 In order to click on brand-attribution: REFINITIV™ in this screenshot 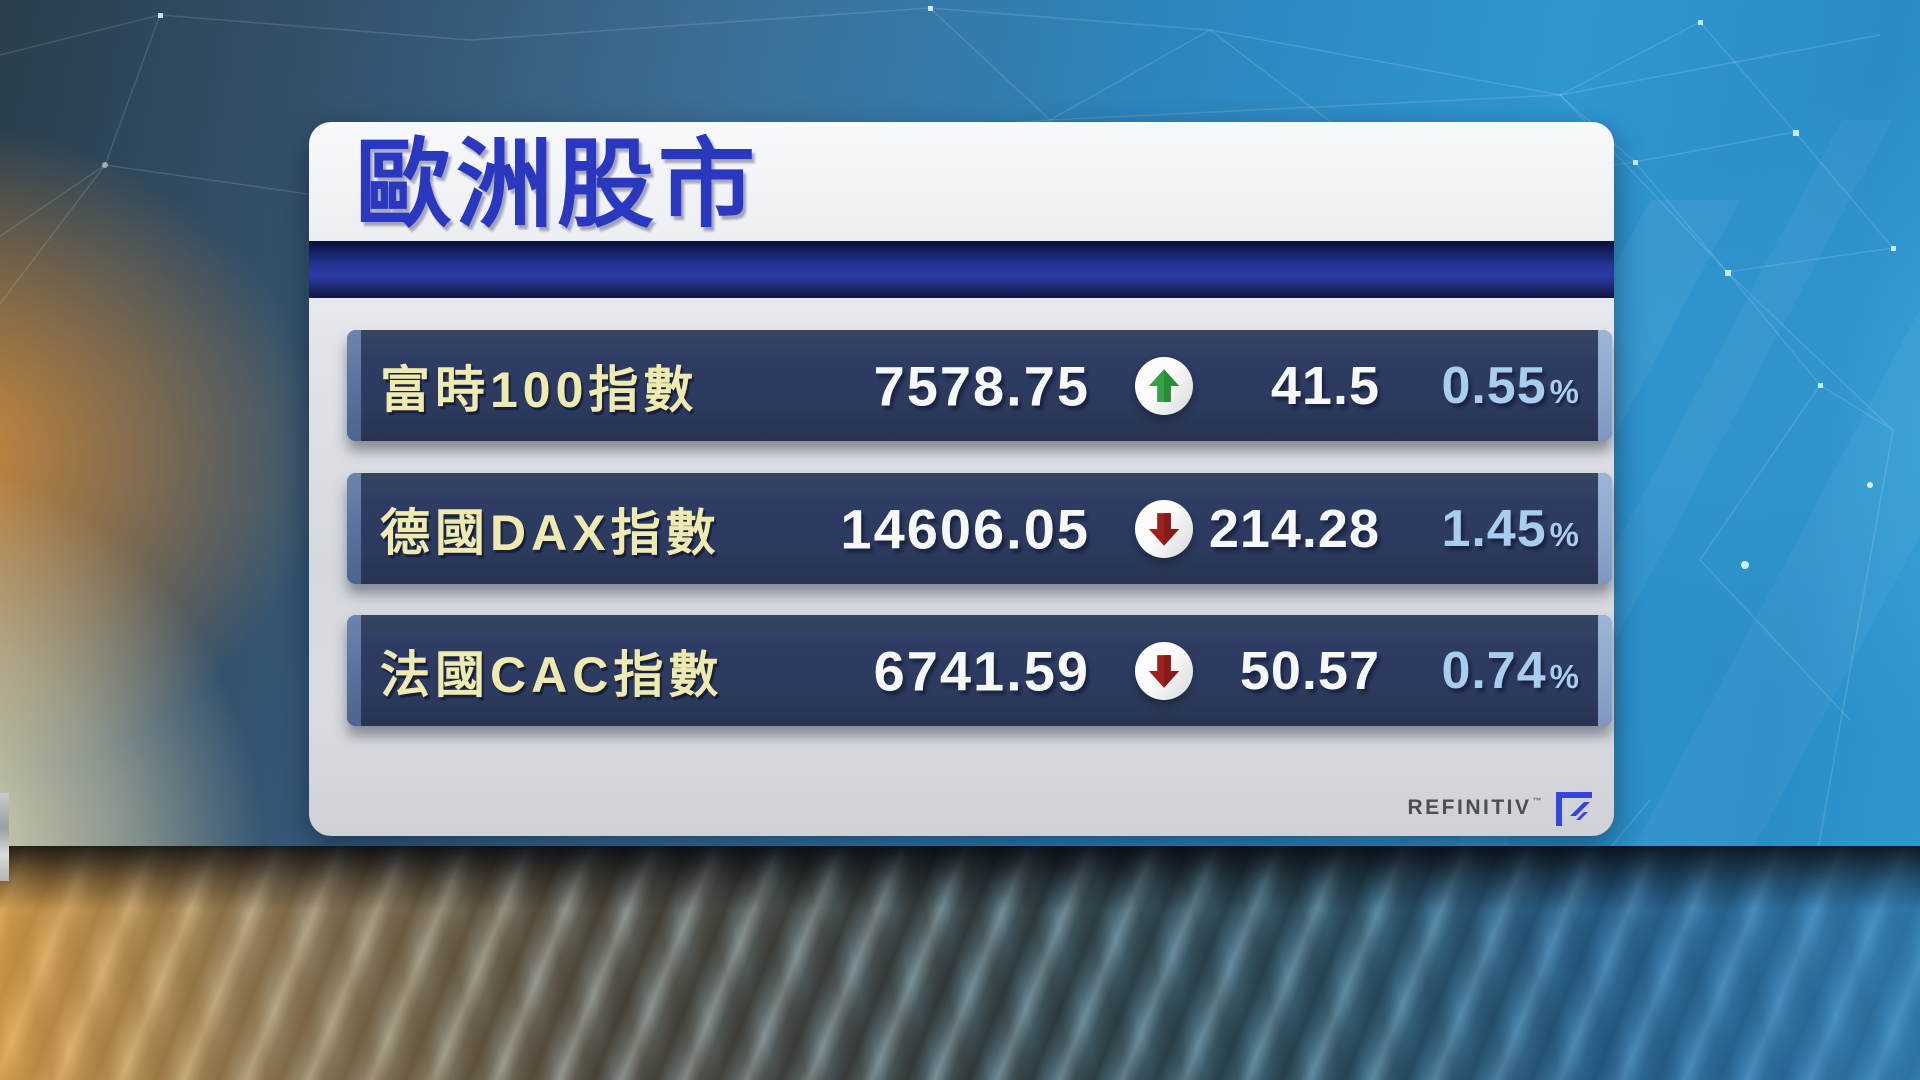, I will do `click(1500, 808)`.